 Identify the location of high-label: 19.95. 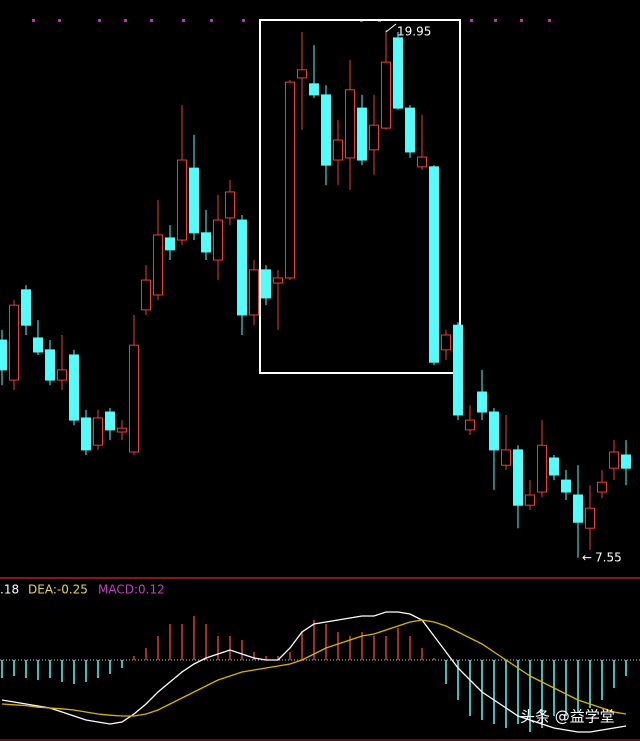
(414, 32).